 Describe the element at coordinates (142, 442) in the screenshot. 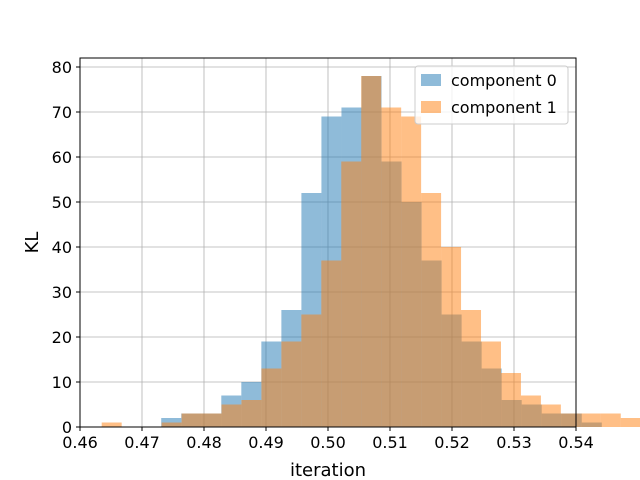

I see `x-tick-label: 0.47` at that location.